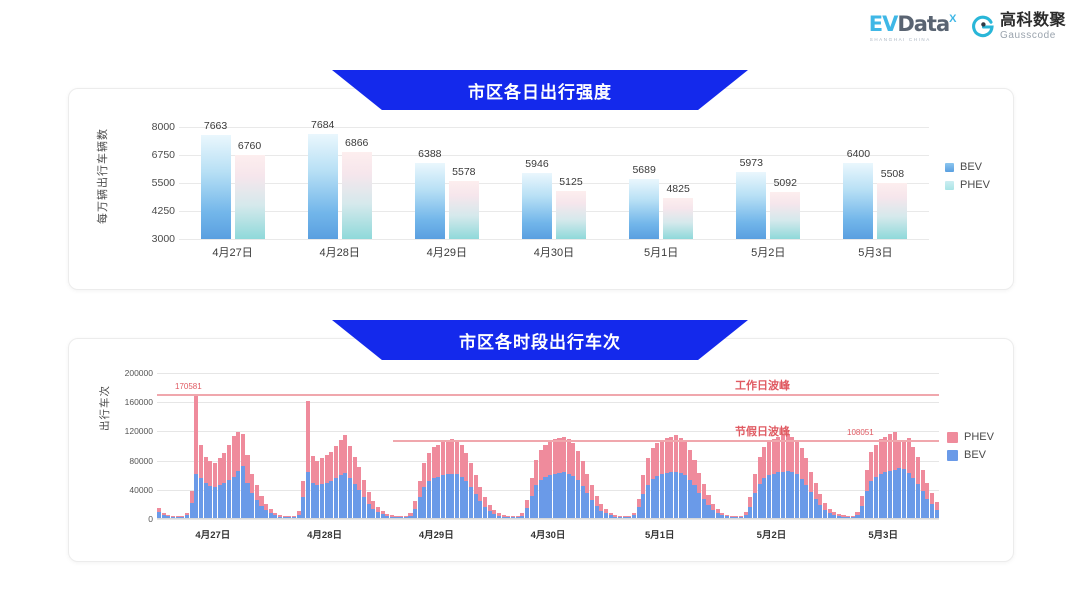 The width and height of the screenshot is (1080, 608). What do you see at coordinates (751, 198) in the screenshot?
I see `chart-1-bar-bev: 5973` at bounding box center [751, 198].